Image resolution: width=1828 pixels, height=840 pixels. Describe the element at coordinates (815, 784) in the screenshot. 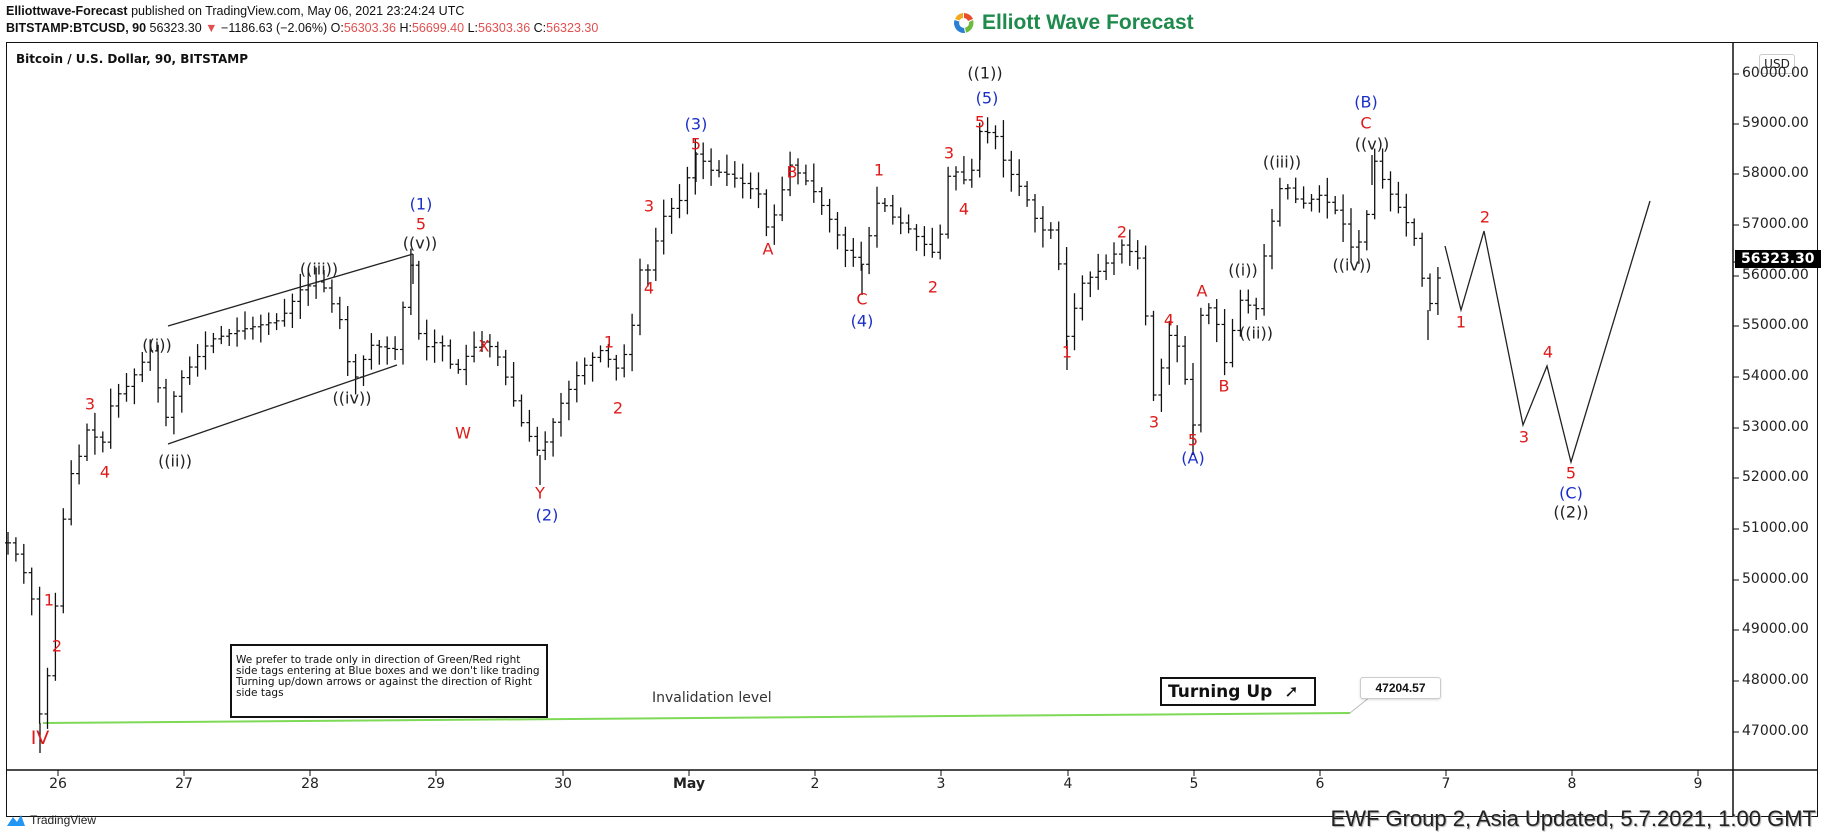

I see `x-tick-label: 2` at that location.